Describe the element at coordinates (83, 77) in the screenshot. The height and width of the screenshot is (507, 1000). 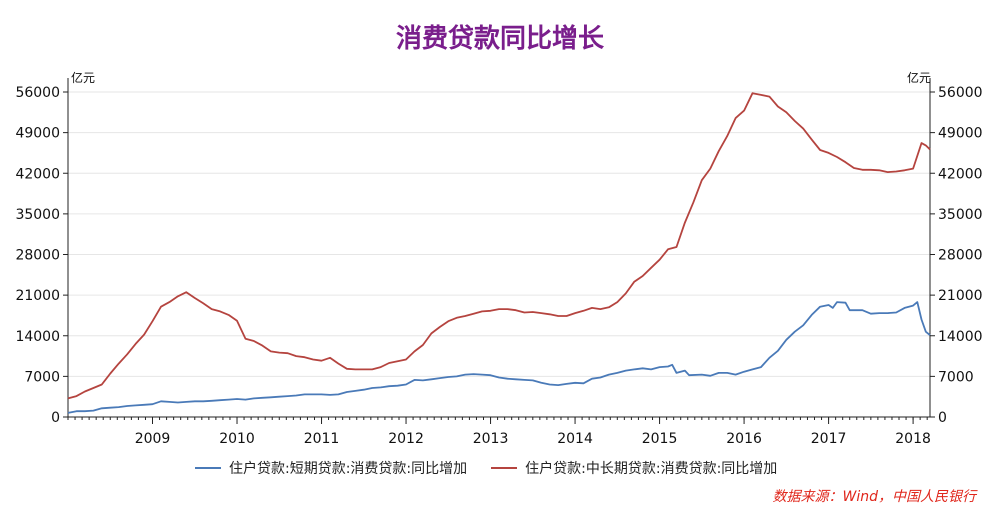
I see `y-axis-left-unit: 亿元` at that location.